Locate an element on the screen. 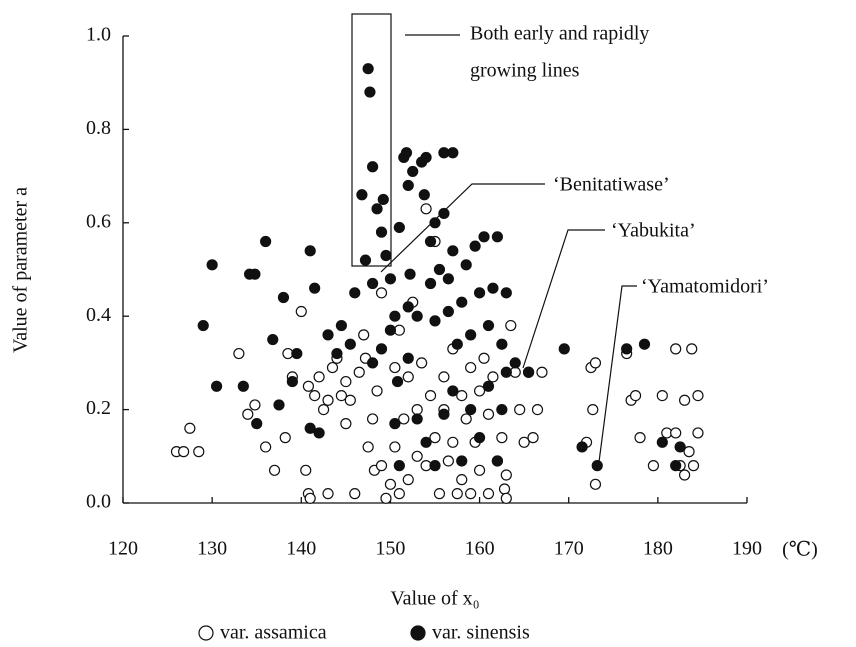  x-tick-label: 190 is located at coordinates (747, 549).